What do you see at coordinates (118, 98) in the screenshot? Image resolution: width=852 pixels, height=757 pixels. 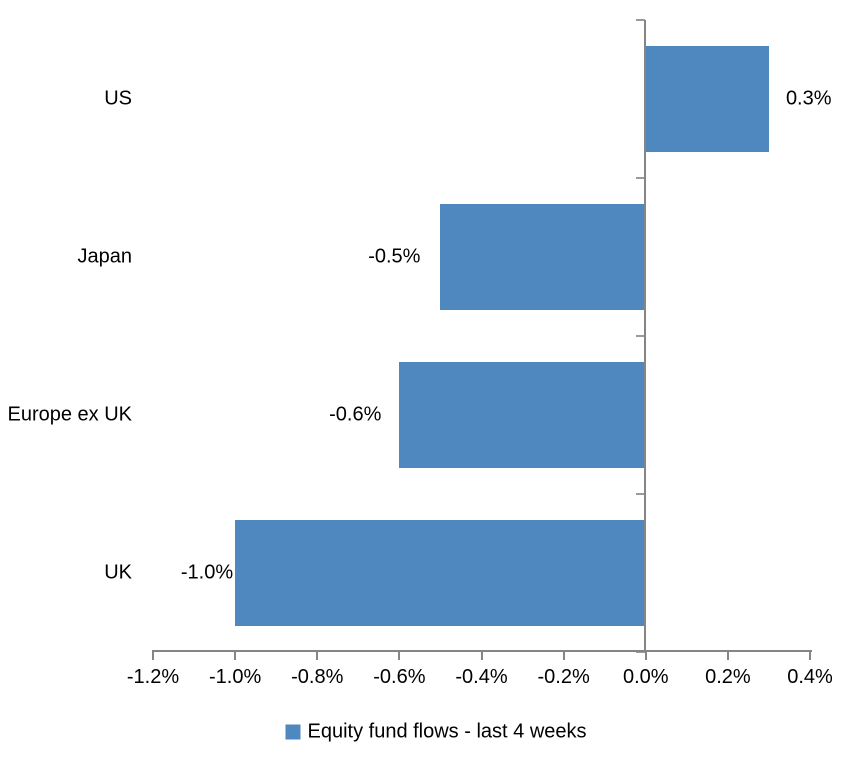 I see `category-label: US` at bounding box center [118, 98].